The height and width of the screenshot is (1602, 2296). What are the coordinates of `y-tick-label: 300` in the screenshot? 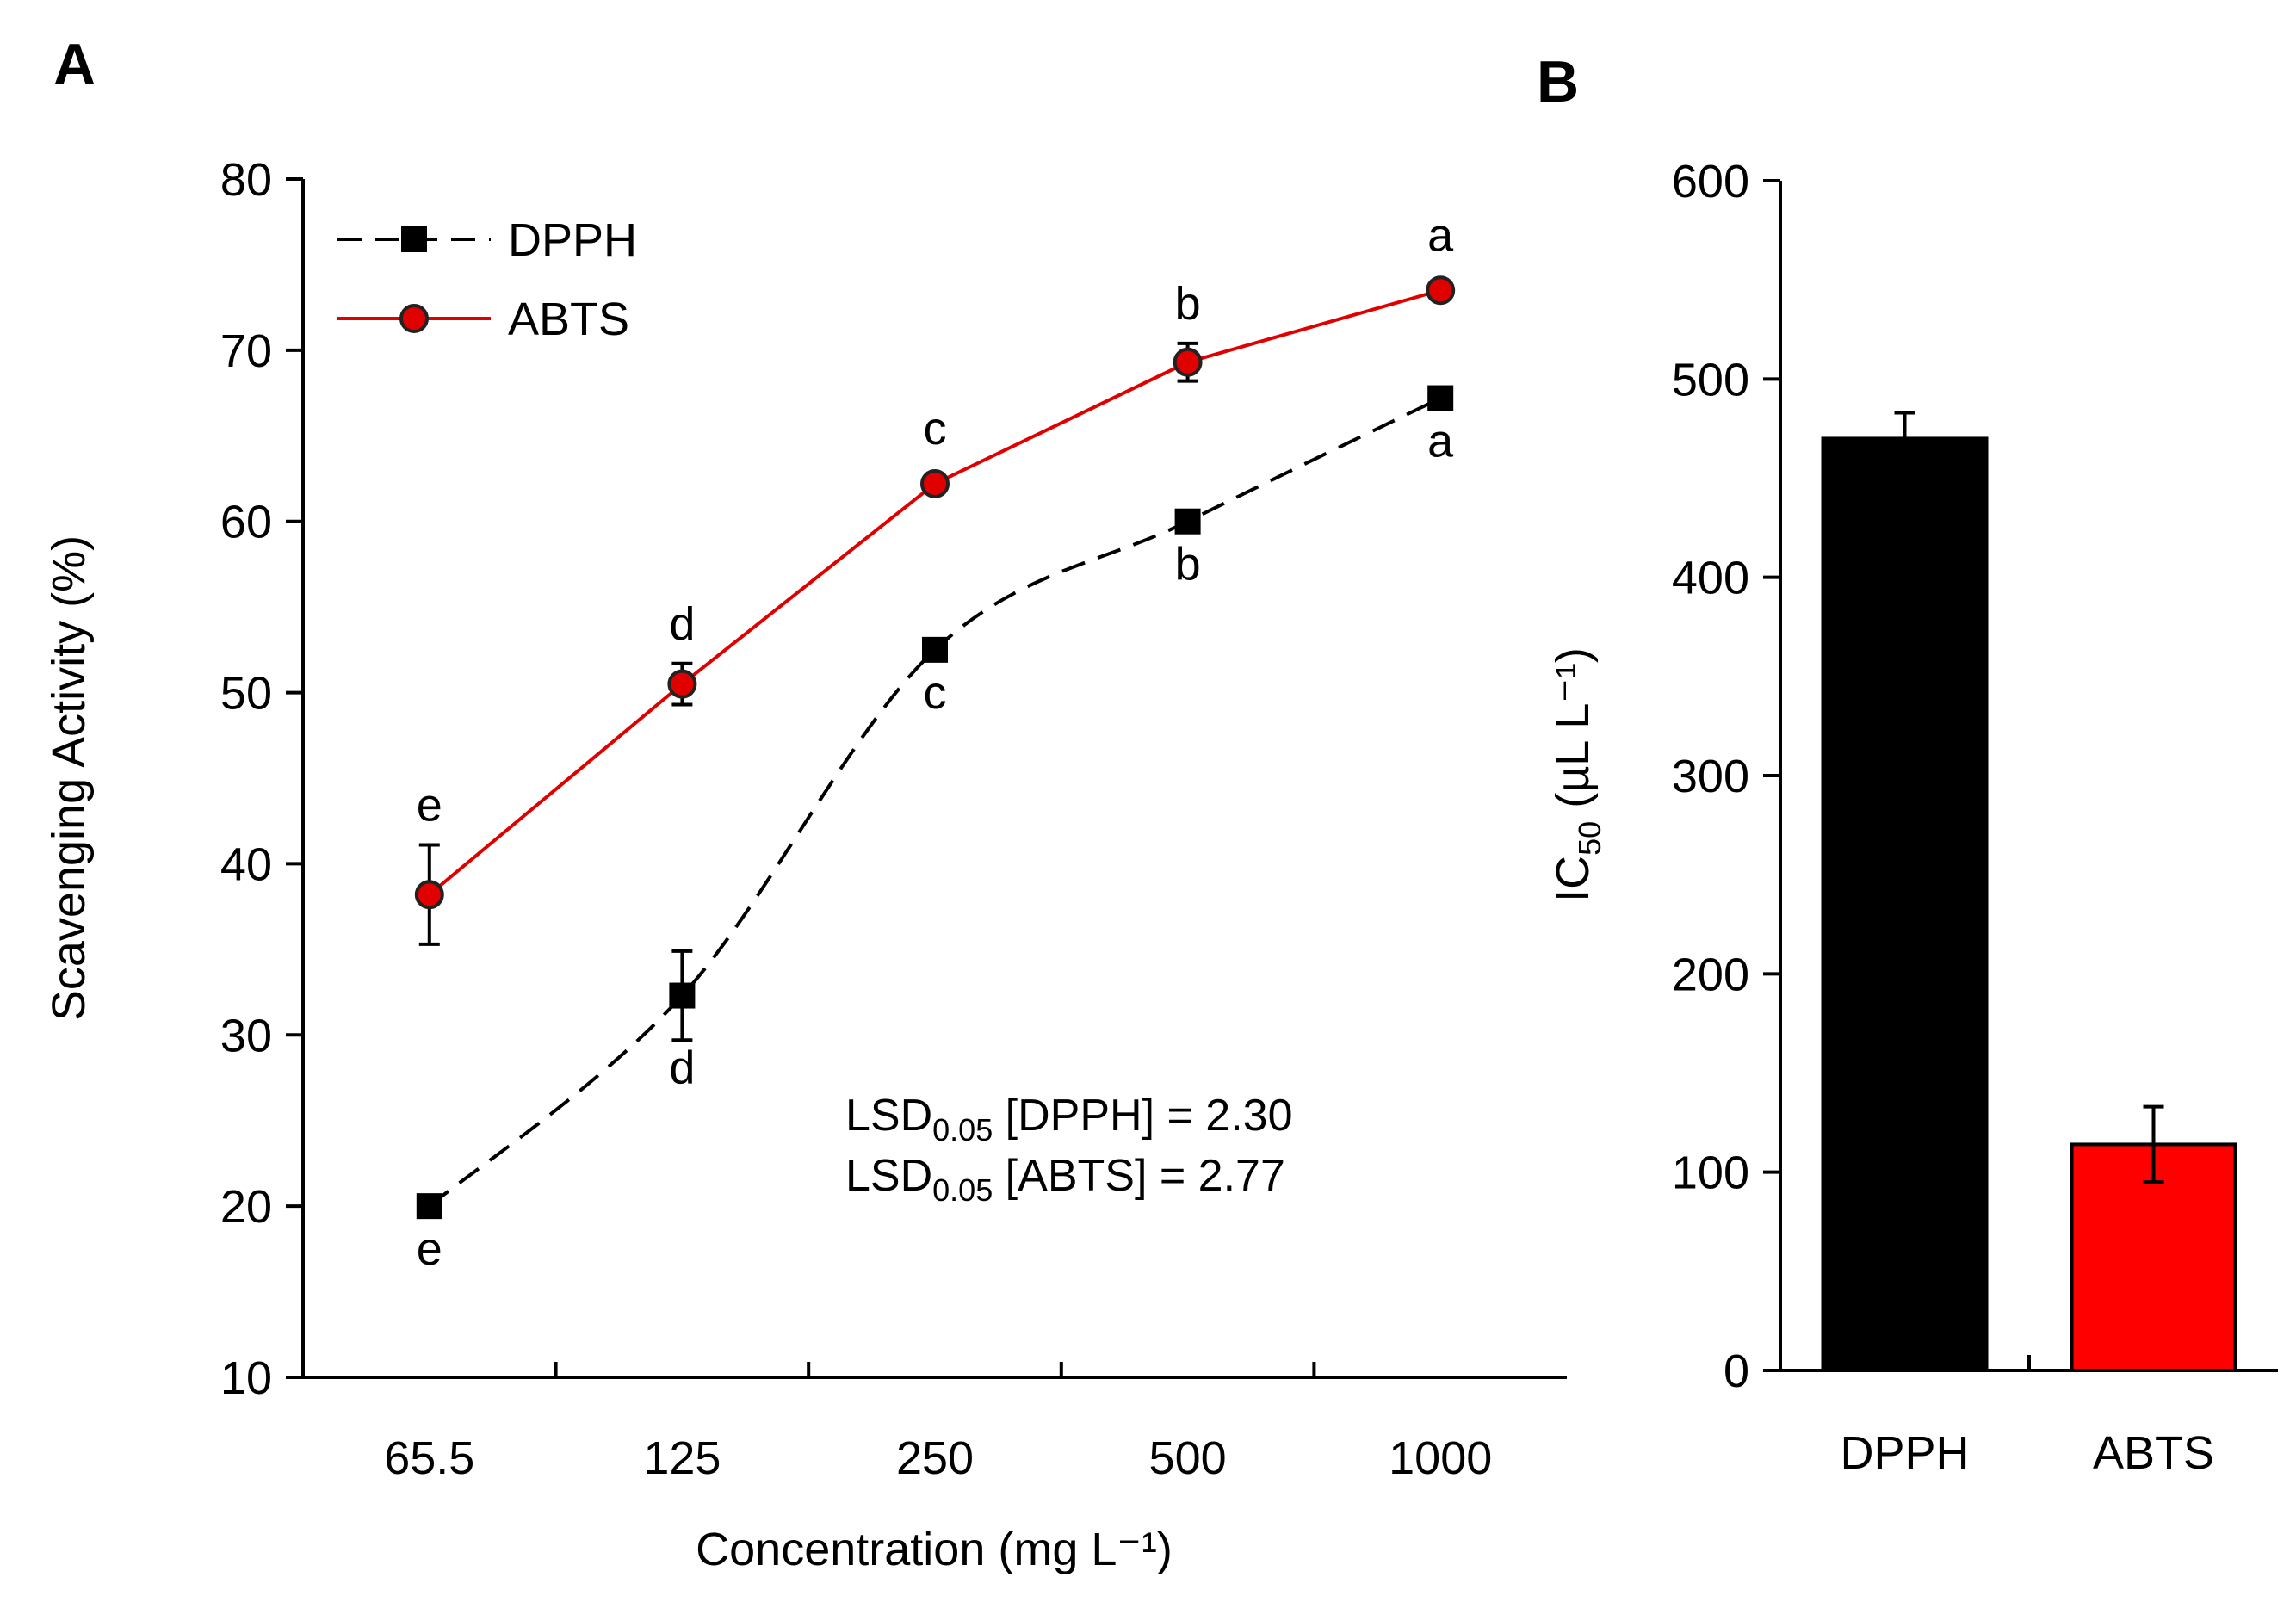 It's located at (1710, 776).